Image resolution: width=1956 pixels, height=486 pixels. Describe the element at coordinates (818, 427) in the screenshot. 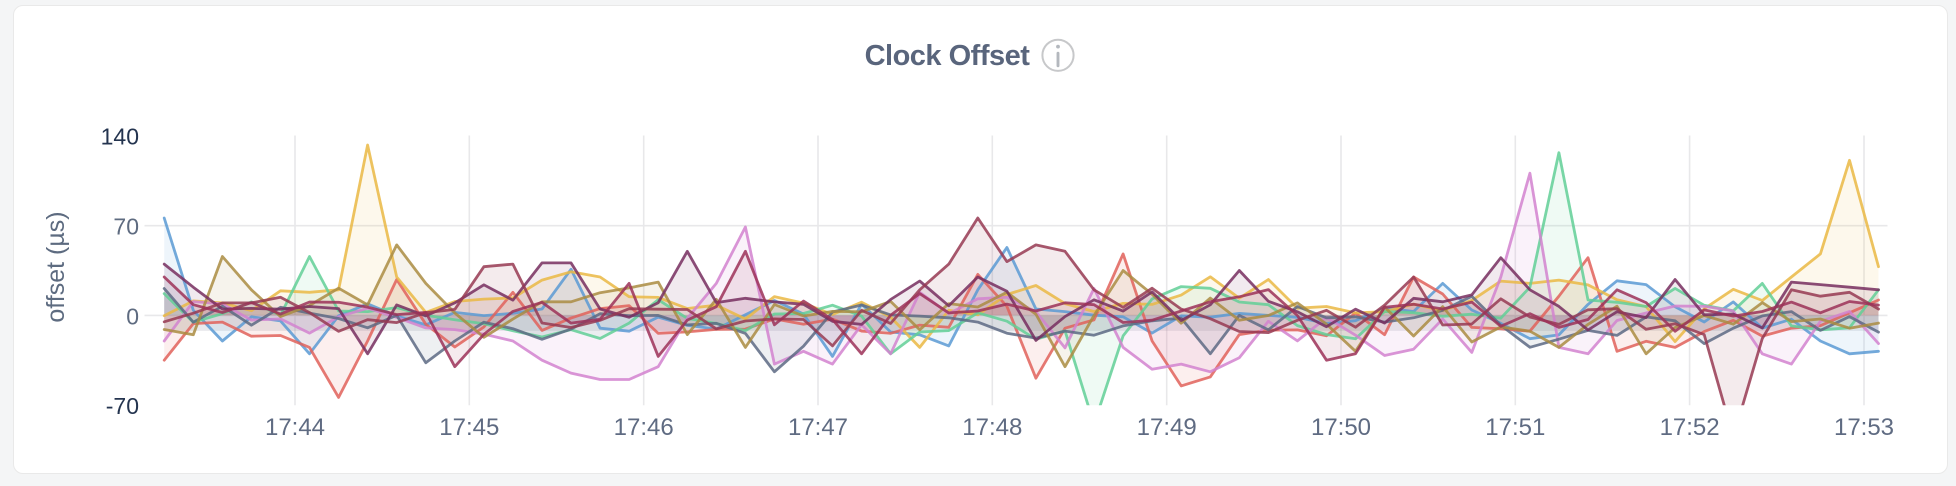

I see `svg-text: 17:47` at that location.